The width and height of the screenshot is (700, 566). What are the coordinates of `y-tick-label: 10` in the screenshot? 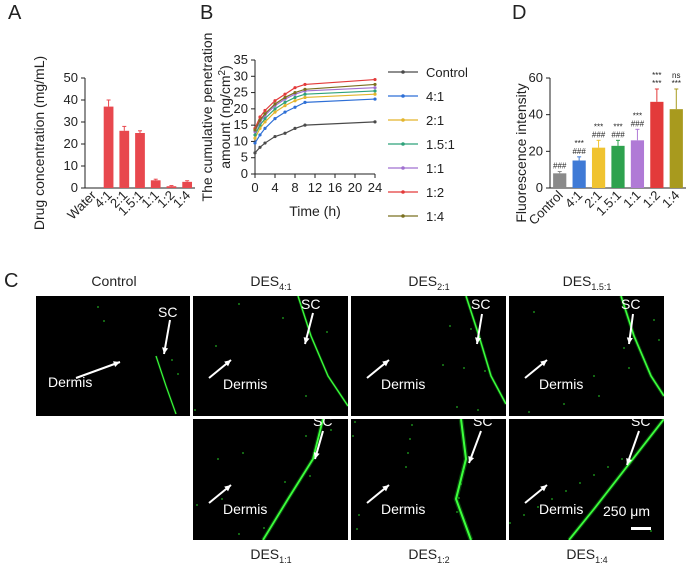 It's located at (71, 165).